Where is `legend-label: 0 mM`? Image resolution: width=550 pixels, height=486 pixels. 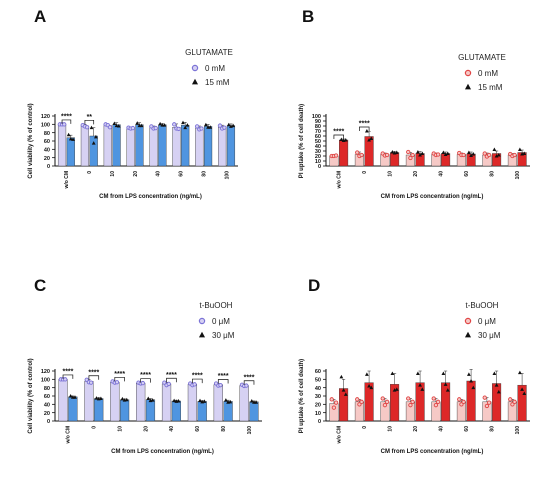
legend-label: 0 mM is located at coordinates (488, 73).